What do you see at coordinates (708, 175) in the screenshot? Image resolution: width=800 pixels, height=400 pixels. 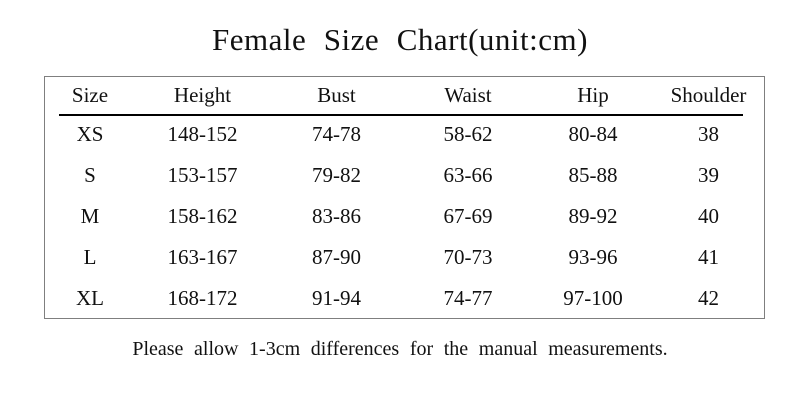 I see `cell-shoulder: 39` at bounding box center [708, 175].